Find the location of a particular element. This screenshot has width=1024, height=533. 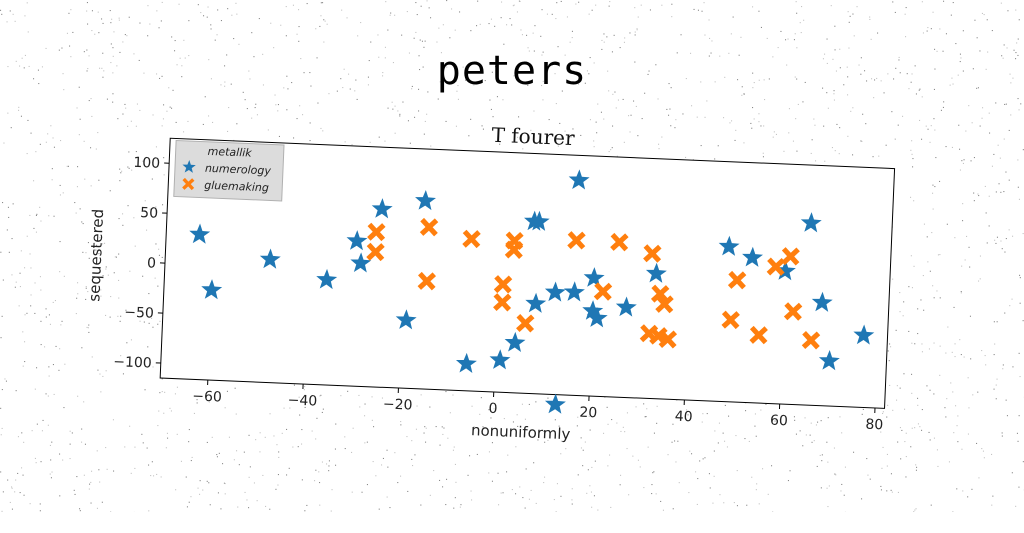

y-tick-label: 0 is located at coordinates (152, 263).